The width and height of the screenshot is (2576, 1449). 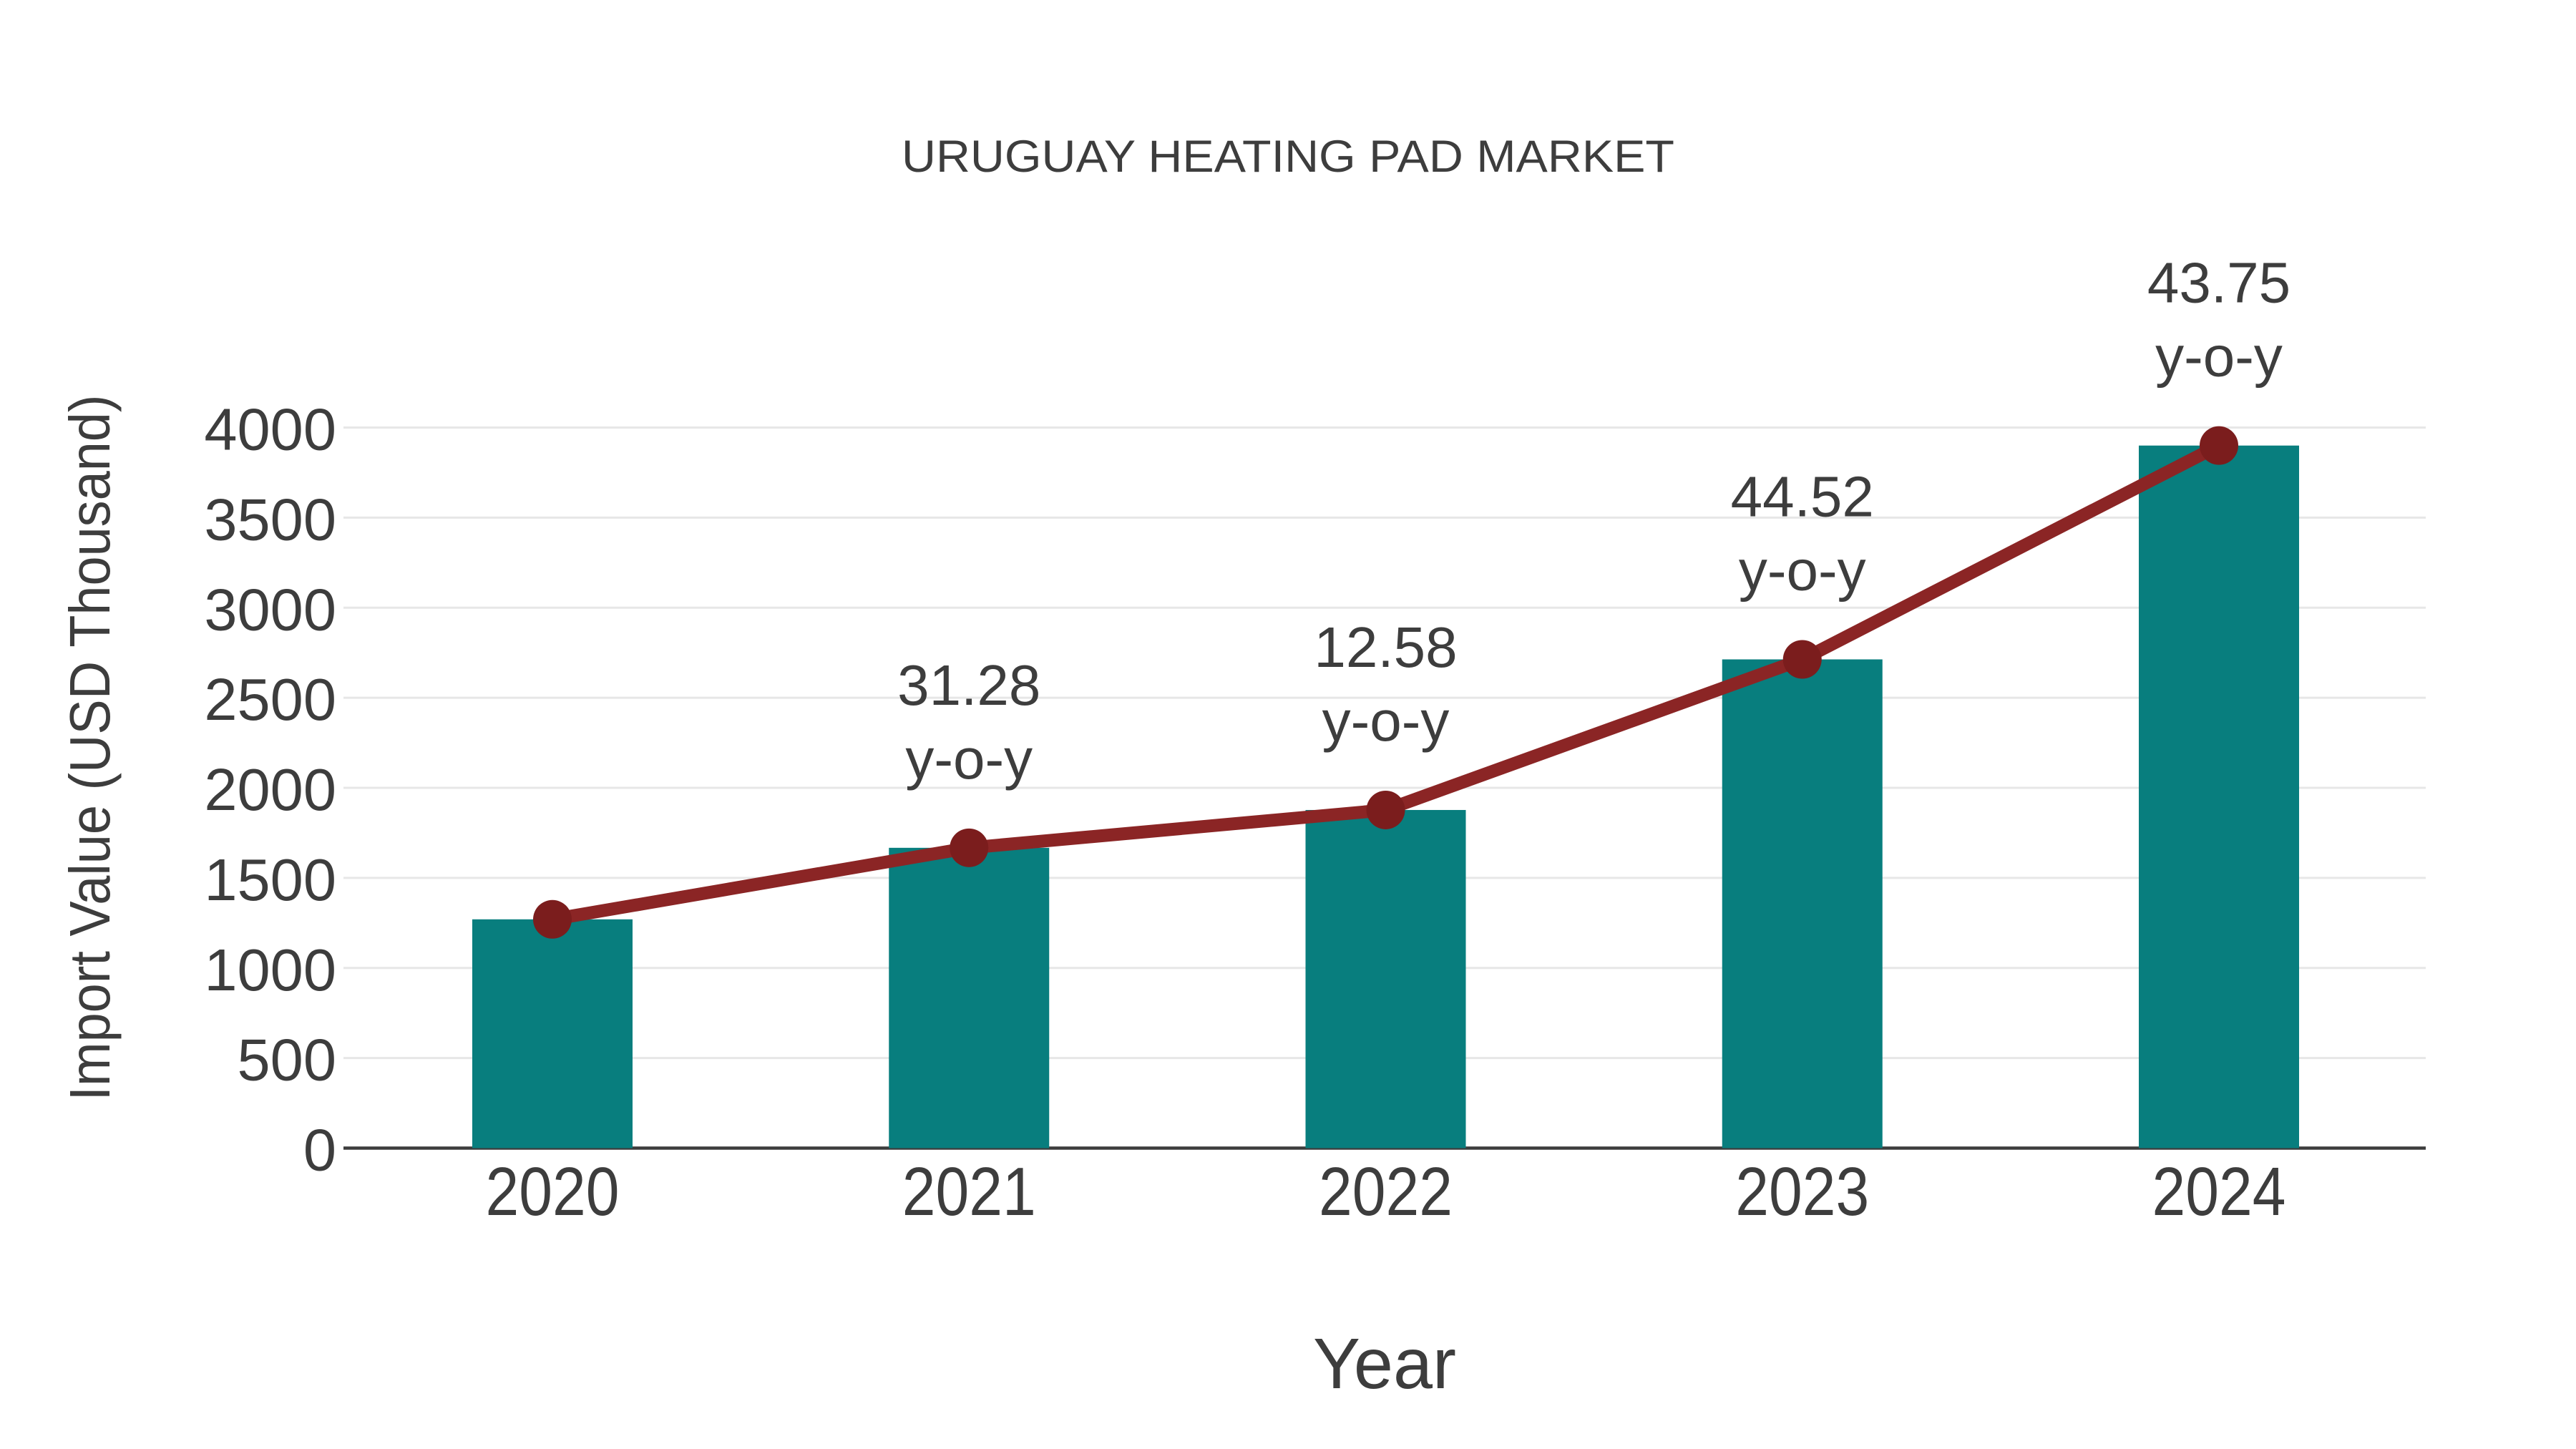 What do you see at coordinates (1802, 497) in the screenshot?
I see `annotation-value-2023: 44.52` at bounding box center [1802, 497].